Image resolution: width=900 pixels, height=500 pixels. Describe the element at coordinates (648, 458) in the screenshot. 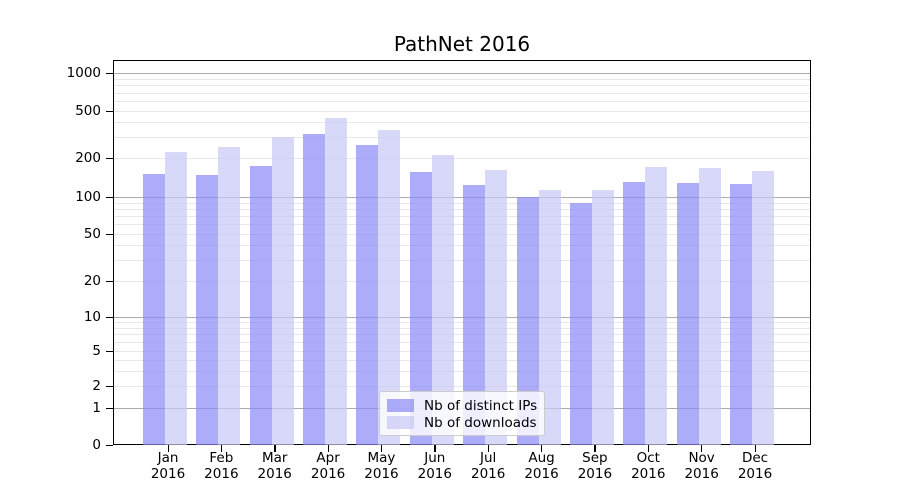

I see `x-tick-month: Oct` at that location.